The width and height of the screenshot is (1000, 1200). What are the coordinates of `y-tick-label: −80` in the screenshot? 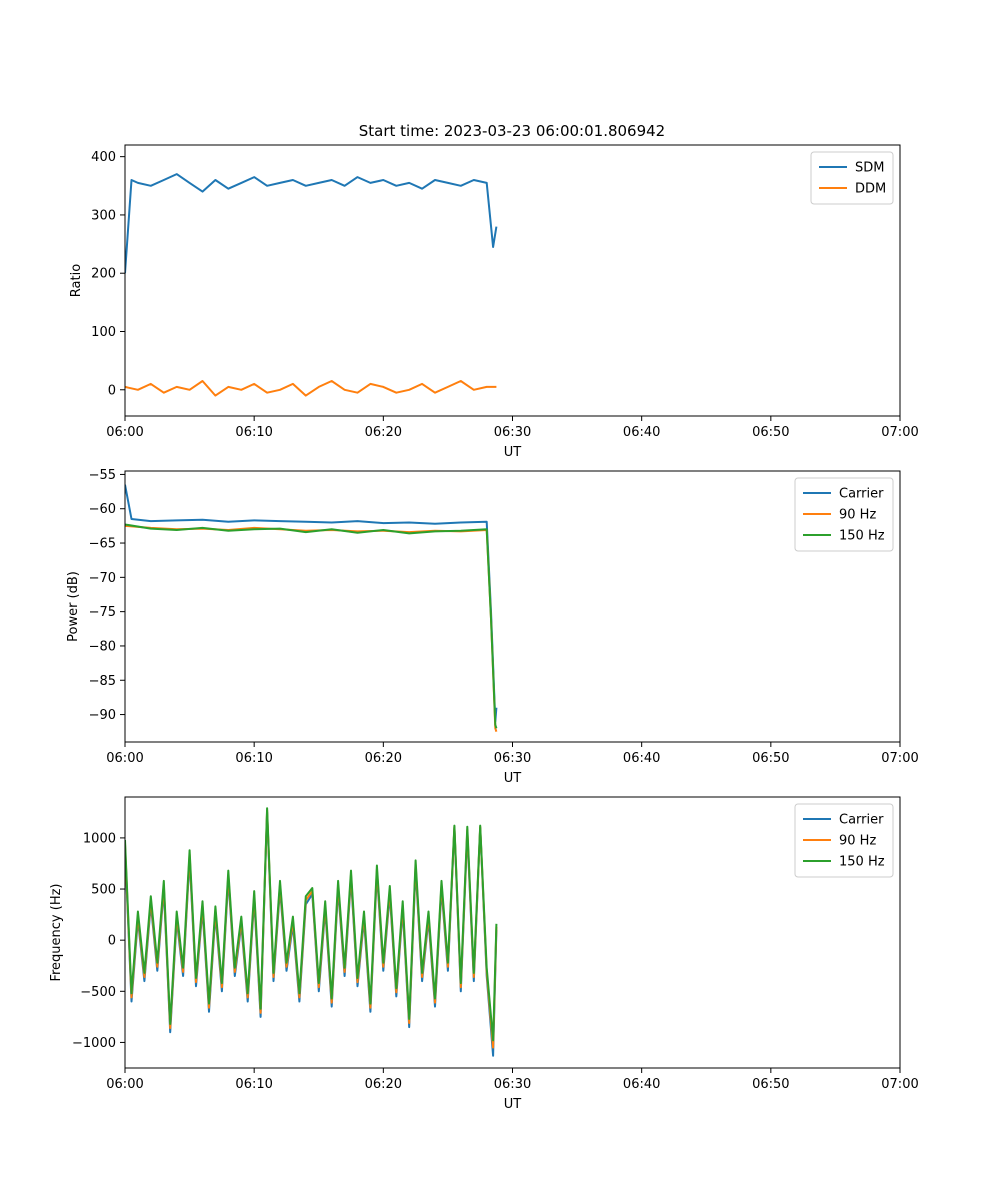 It's located at (102, 646).